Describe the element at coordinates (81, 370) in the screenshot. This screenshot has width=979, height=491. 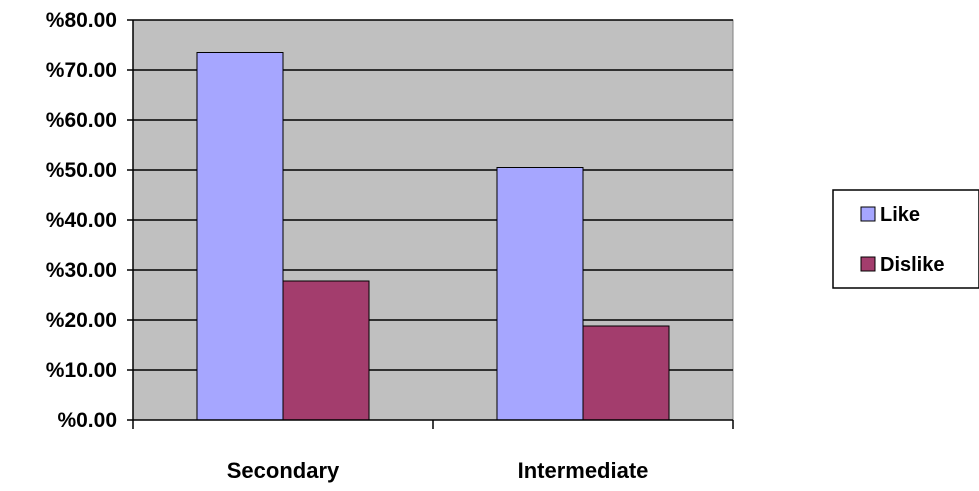
I see `y-tick-label: %10.00` at that location.